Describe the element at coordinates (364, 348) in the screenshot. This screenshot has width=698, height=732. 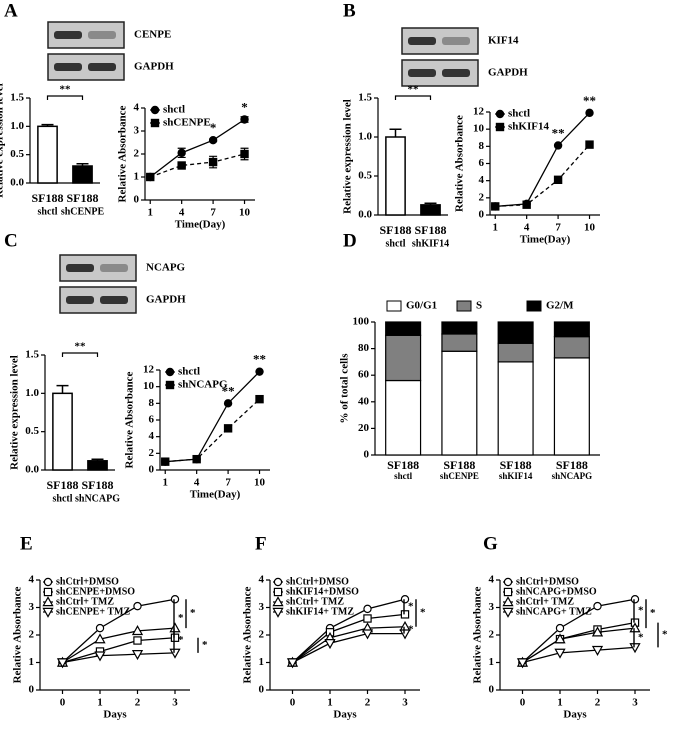
I see `y-tick-label: 80` at that location.